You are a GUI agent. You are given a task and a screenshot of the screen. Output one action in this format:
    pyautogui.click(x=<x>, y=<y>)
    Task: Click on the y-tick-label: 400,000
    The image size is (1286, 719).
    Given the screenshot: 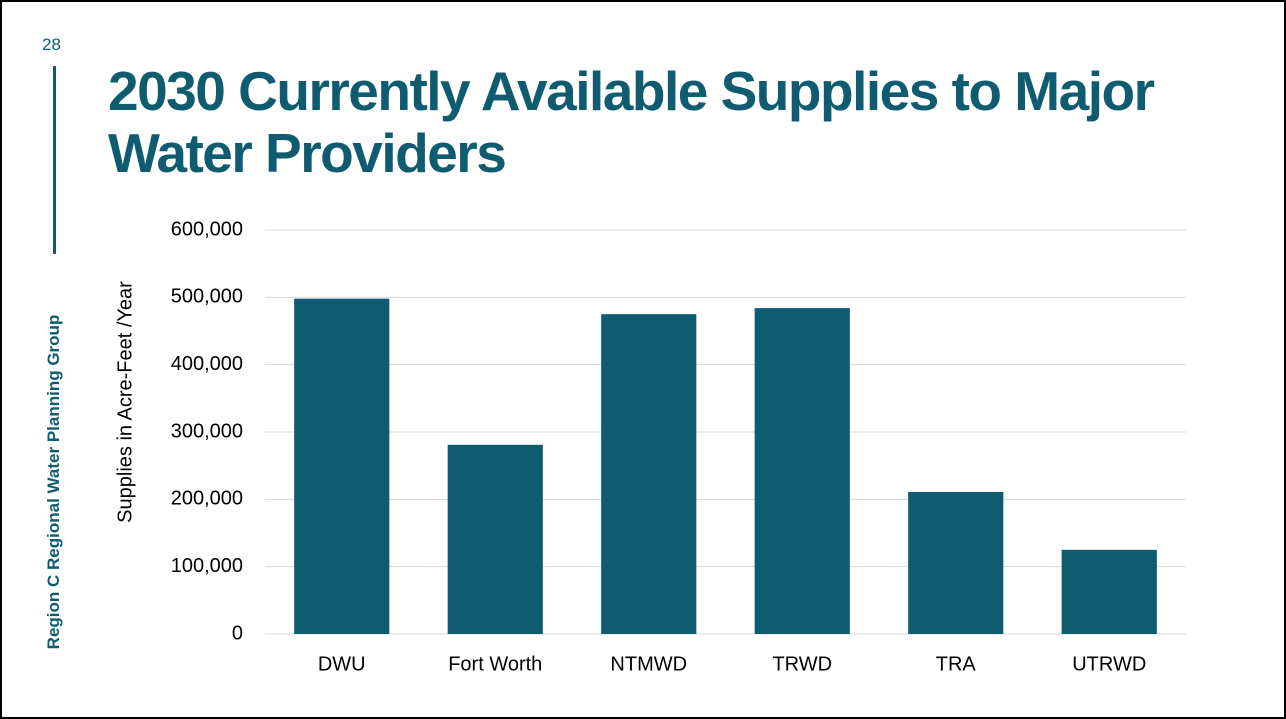 What is the action you would take?
    pyautogui.click(x=207, y=364)
    